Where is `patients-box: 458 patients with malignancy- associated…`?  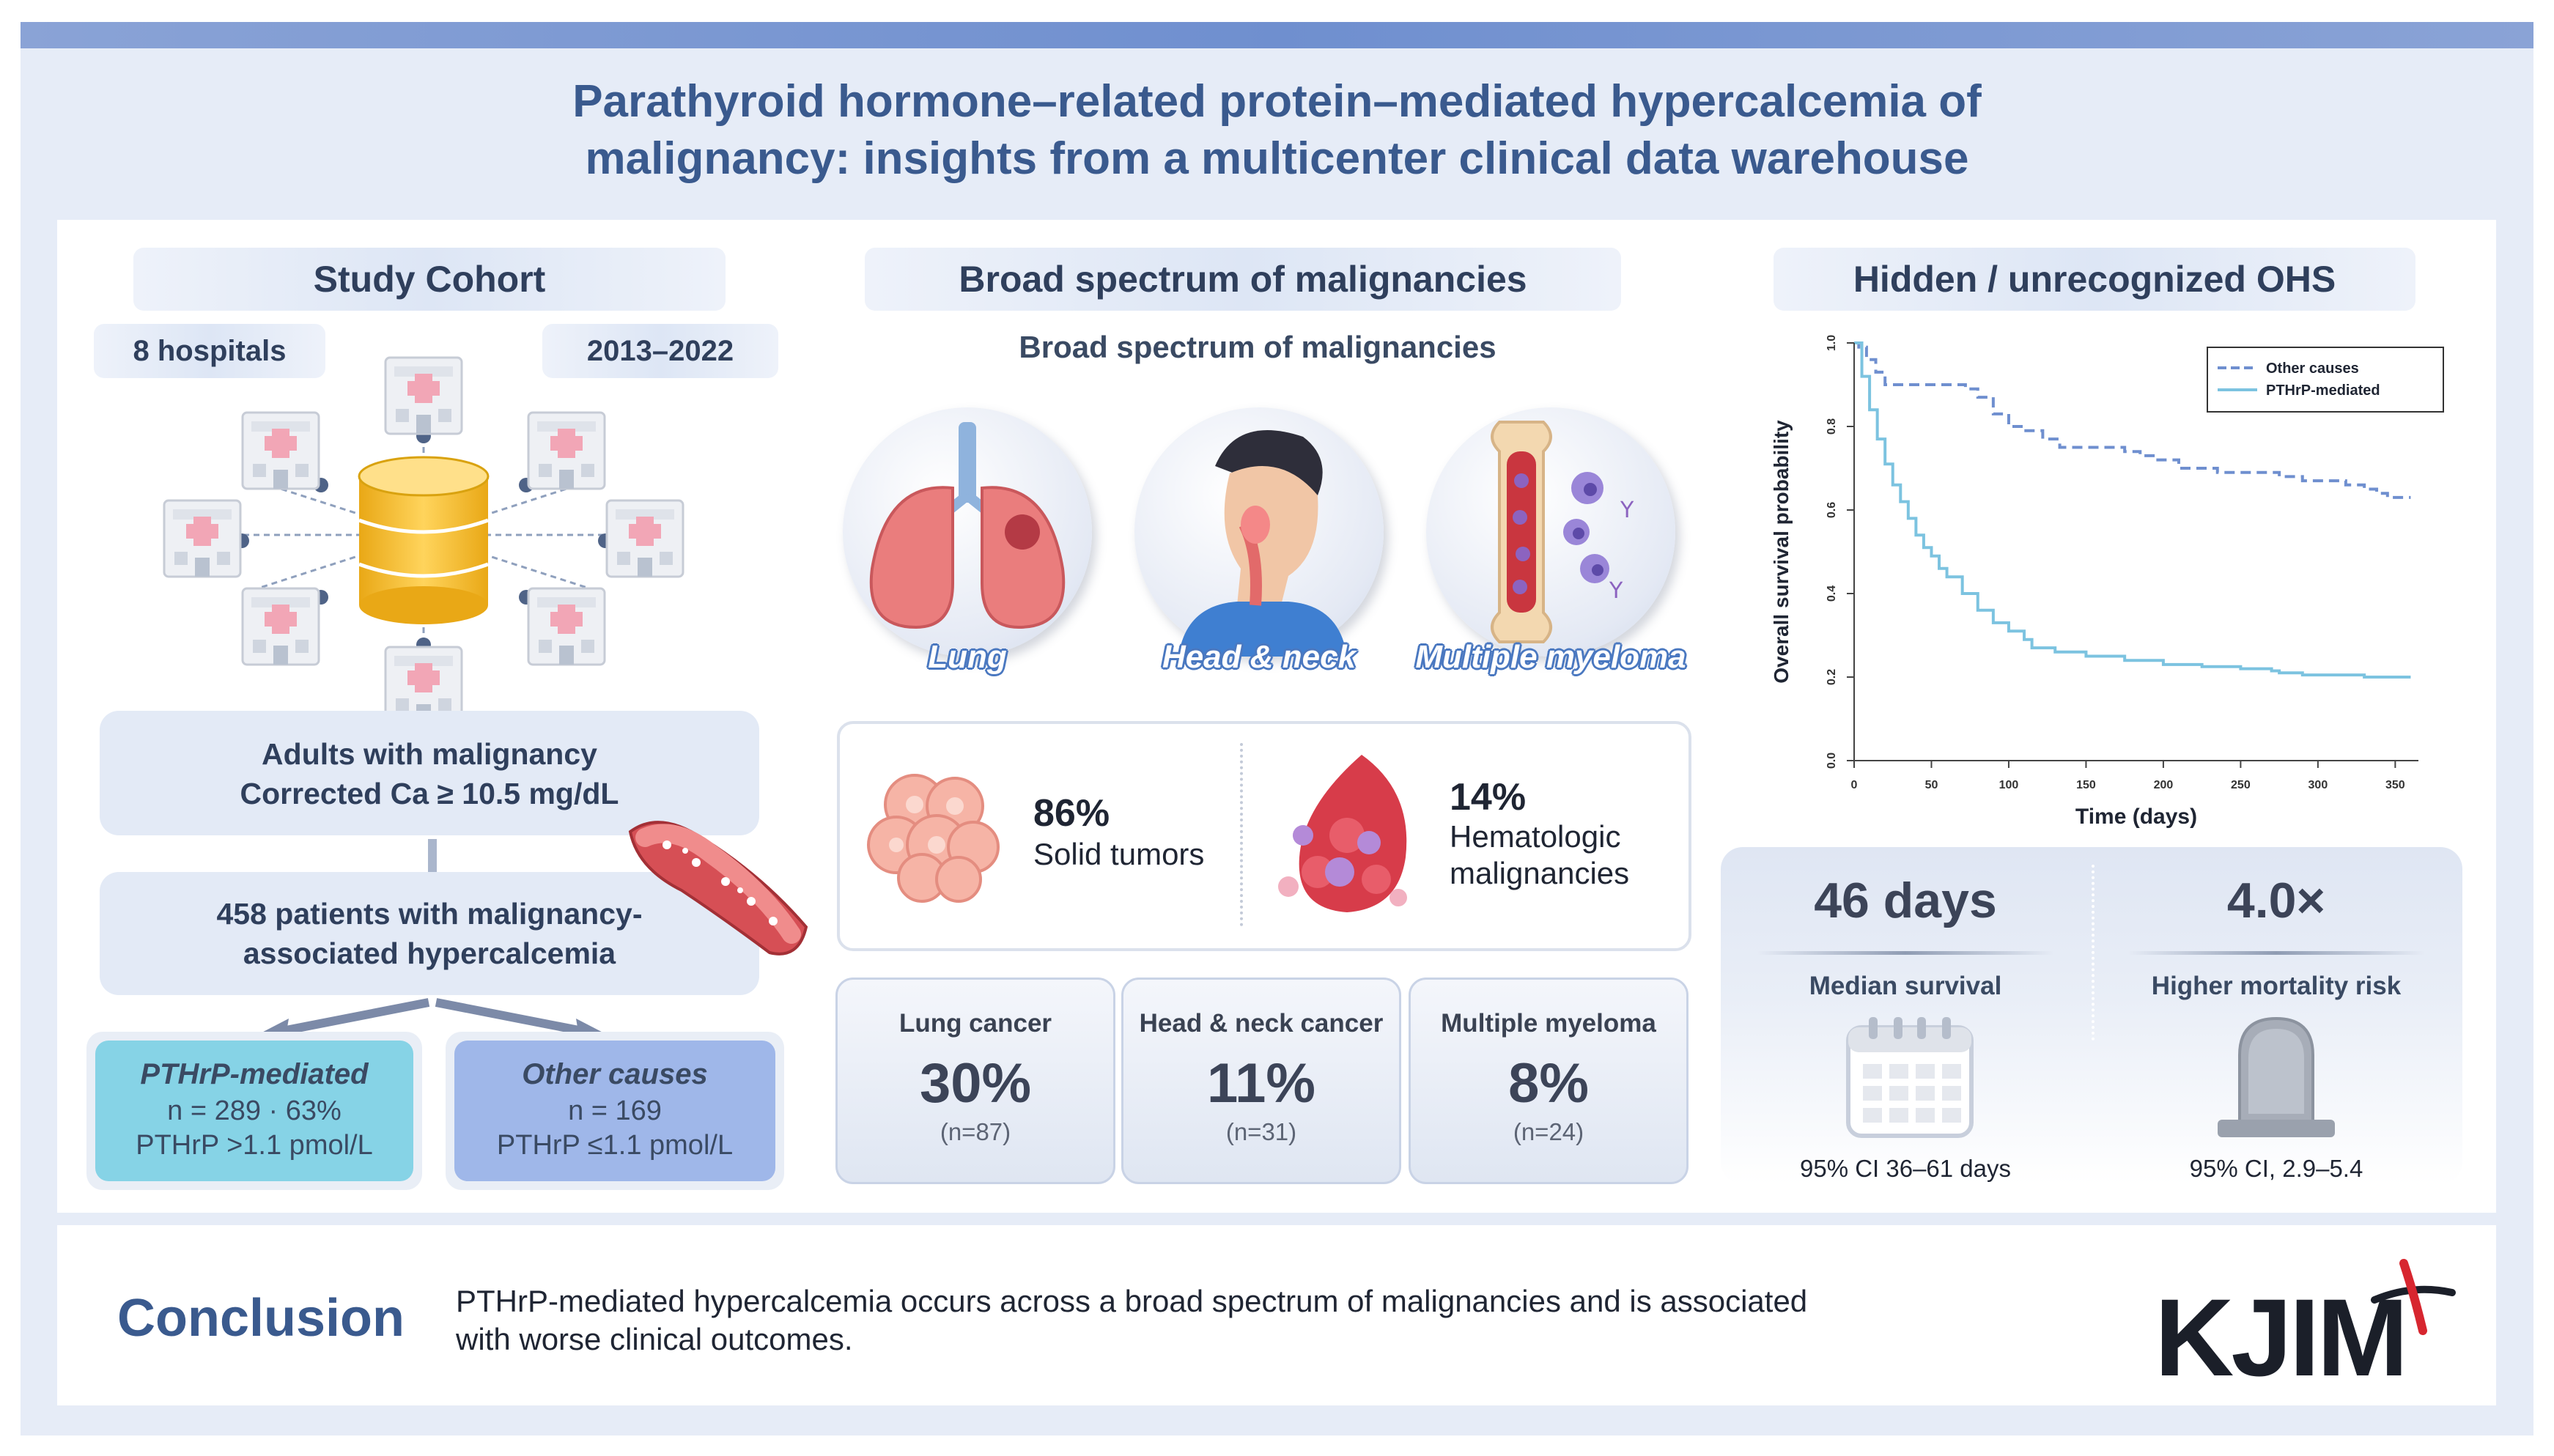
patients-box: 458 patients with malignancy- associated… is located at coordinates (429, 933).